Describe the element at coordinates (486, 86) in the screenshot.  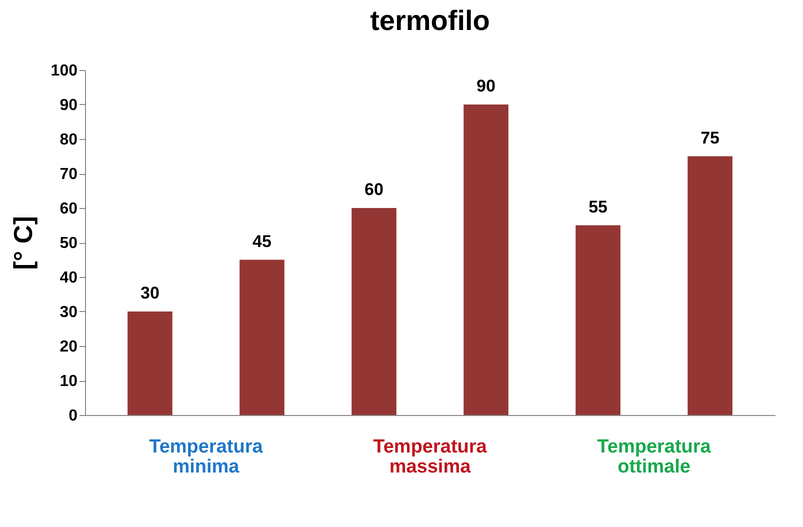
I see `data-label: 90` at that location.